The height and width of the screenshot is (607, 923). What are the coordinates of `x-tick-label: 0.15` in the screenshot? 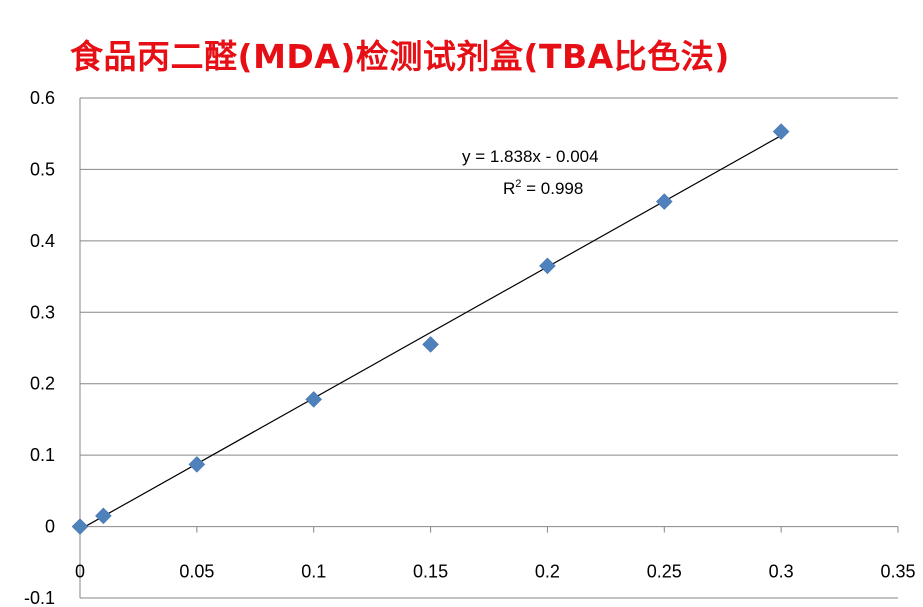 It's located at (430, 572).